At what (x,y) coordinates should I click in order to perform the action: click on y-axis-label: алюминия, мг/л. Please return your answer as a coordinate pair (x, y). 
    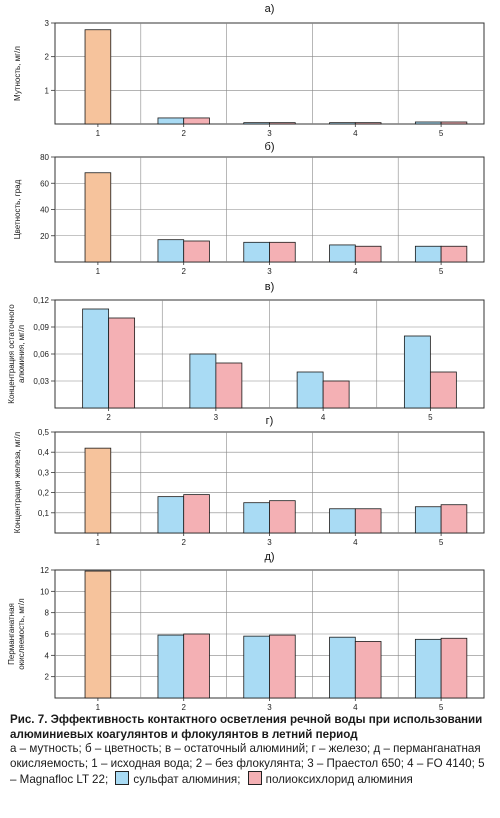
    Looking at the image, I should click on (21, 354).